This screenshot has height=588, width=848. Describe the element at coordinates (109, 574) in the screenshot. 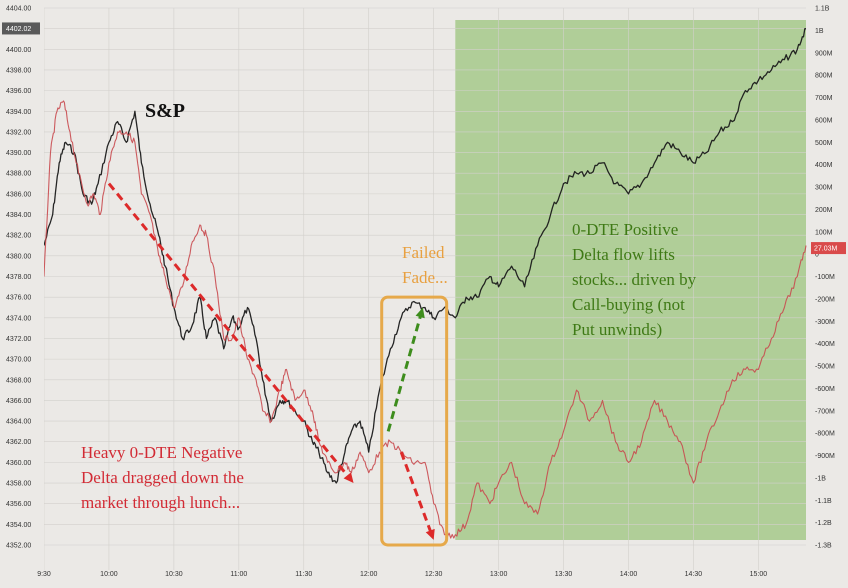

I see `x-tick-label: 10:00` at that location.